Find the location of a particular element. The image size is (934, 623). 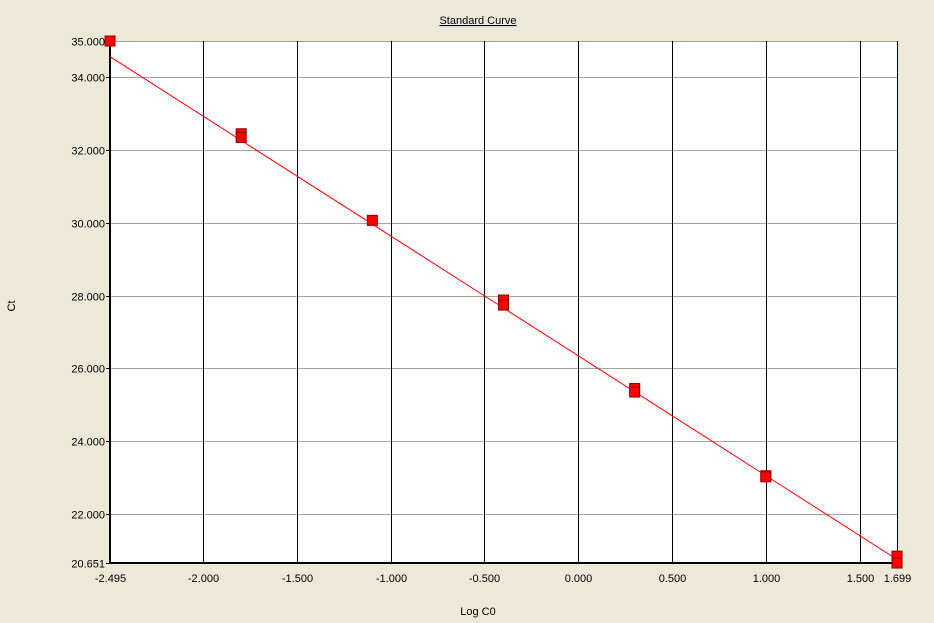

y-tick-label: 32.000 is located at coordinates (88, 152).